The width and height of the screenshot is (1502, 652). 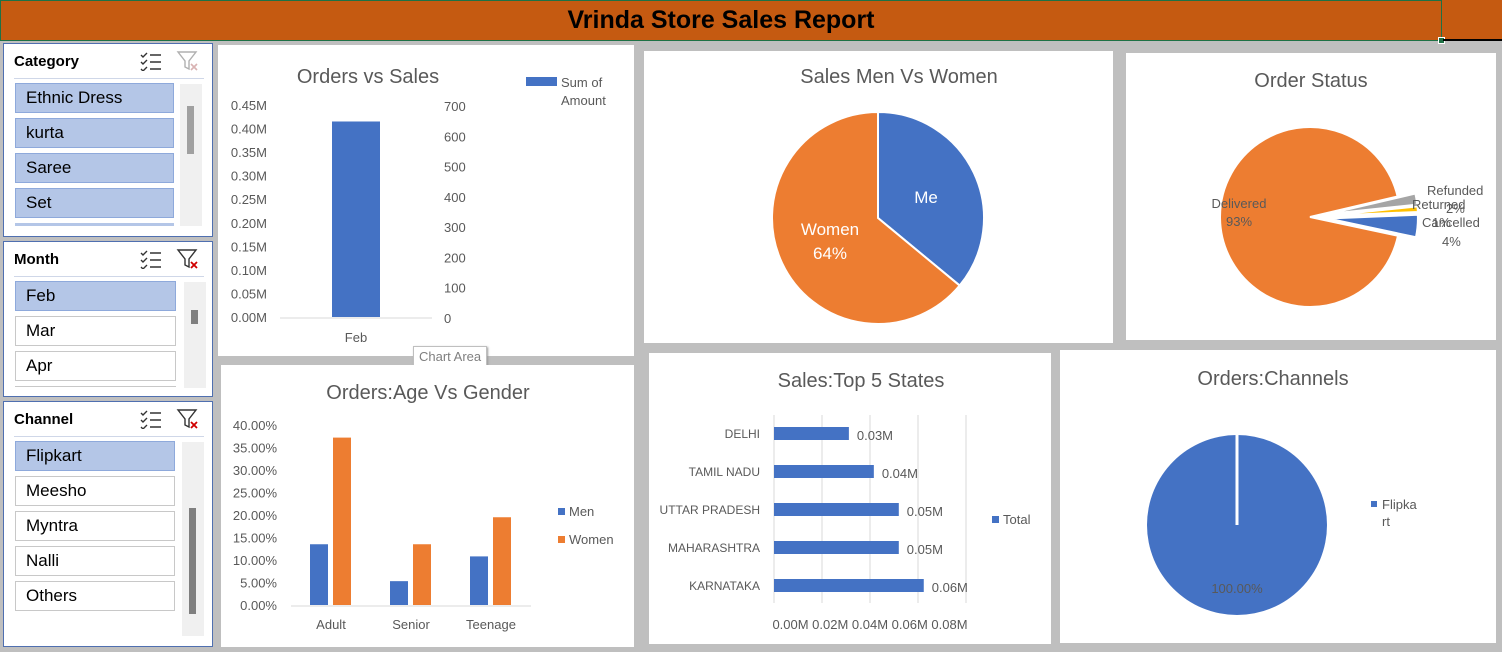 I want to click on bar-women-adult, so click(x=342, y=521).